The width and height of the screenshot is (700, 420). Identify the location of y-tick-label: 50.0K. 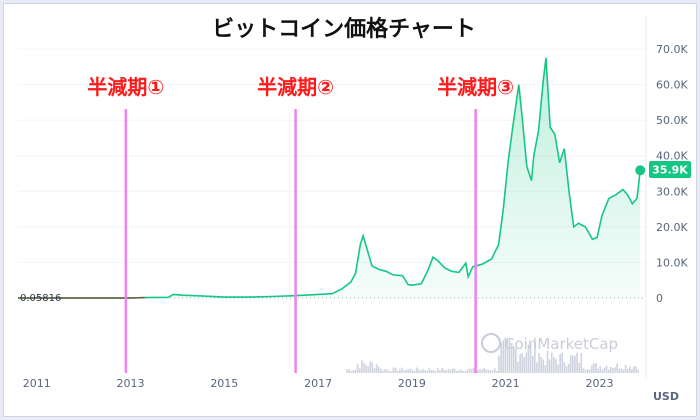
(672, 120).